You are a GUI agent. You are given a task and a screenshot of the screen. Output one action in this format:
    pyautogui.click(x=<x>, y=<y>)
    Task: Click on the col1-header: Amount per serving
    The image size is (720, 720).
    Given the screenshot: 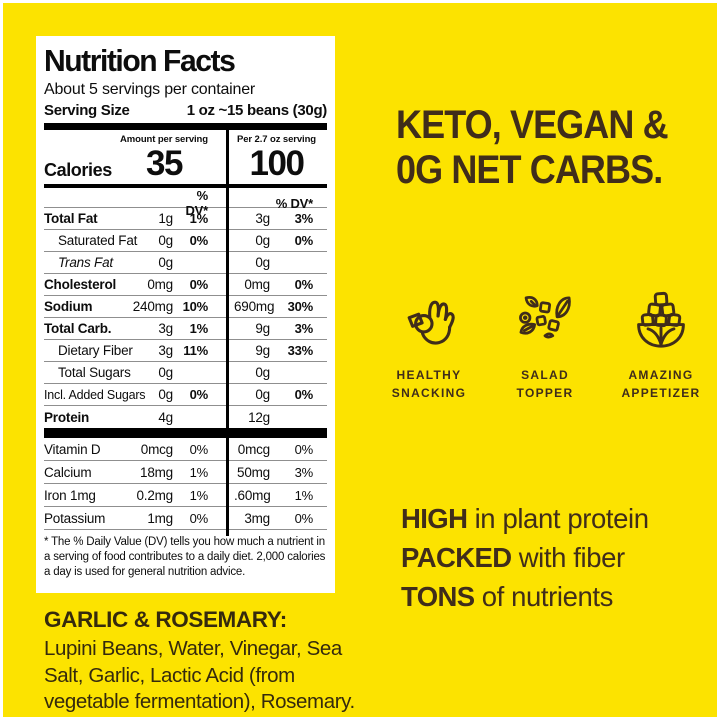 What is the action you would take?
    pyautogui.click(x=164, y=140)
    